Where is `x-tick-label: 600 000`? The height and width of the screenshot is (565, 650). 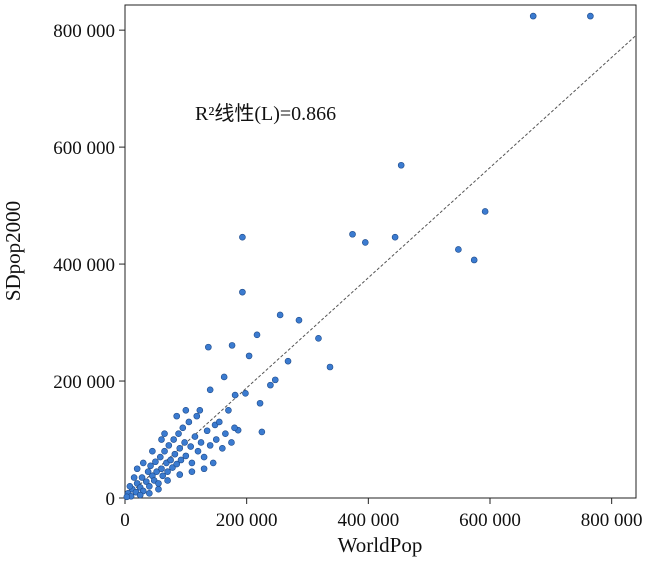 x-tick-label: 600 000 is located at coordinates (490, 520).